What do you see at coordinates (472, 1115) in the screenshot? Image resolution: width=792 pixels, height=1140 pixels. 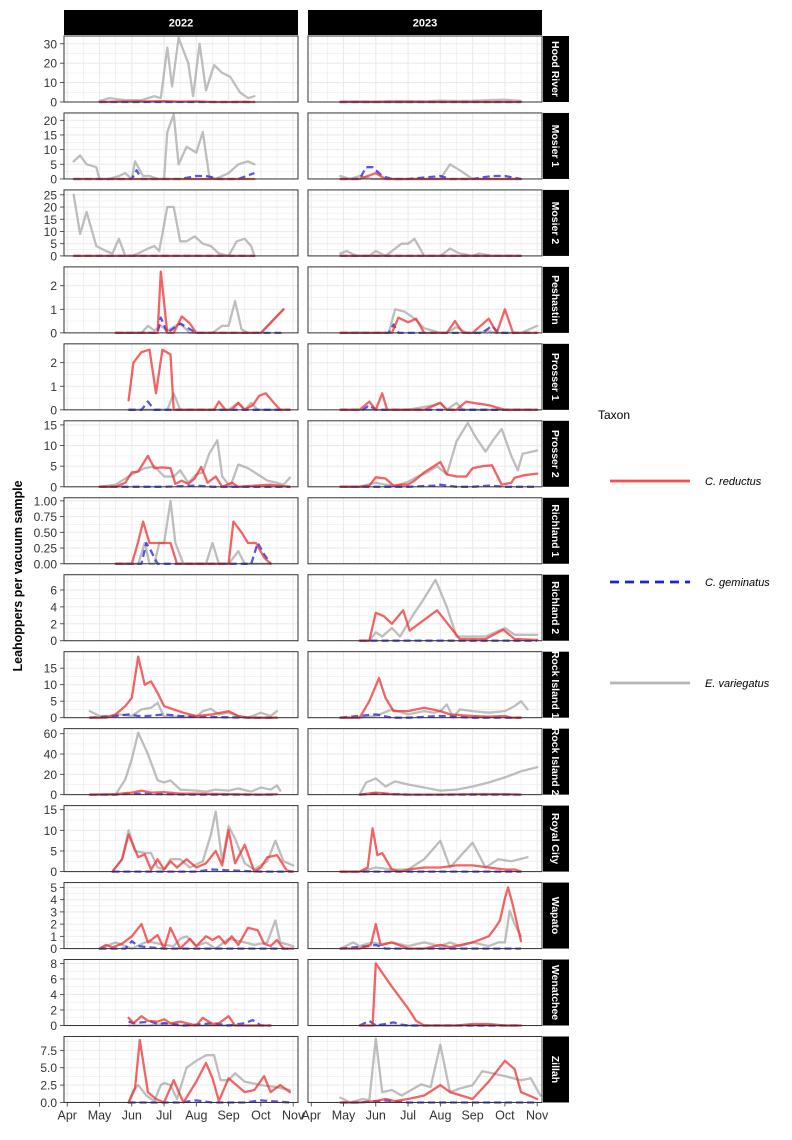 I see `x-tick-label: Sep` at bounding box center [472, 1115].